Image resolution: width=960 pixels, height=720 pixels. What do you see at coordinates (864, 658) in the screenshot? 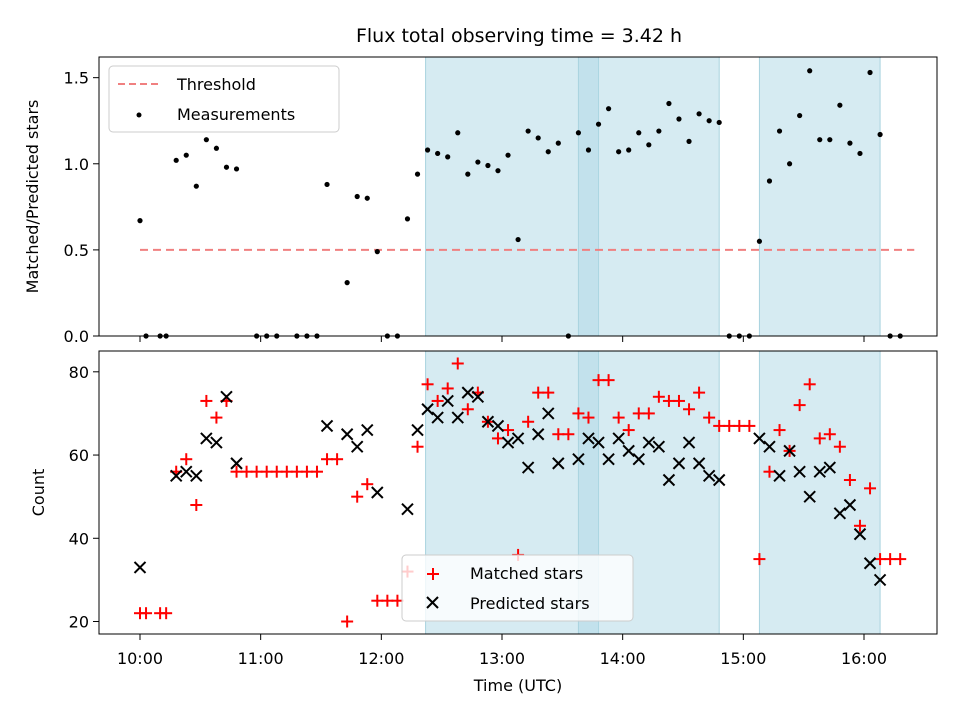
I see `x-tick-label: 16:00` at bounding box center [864, 658].